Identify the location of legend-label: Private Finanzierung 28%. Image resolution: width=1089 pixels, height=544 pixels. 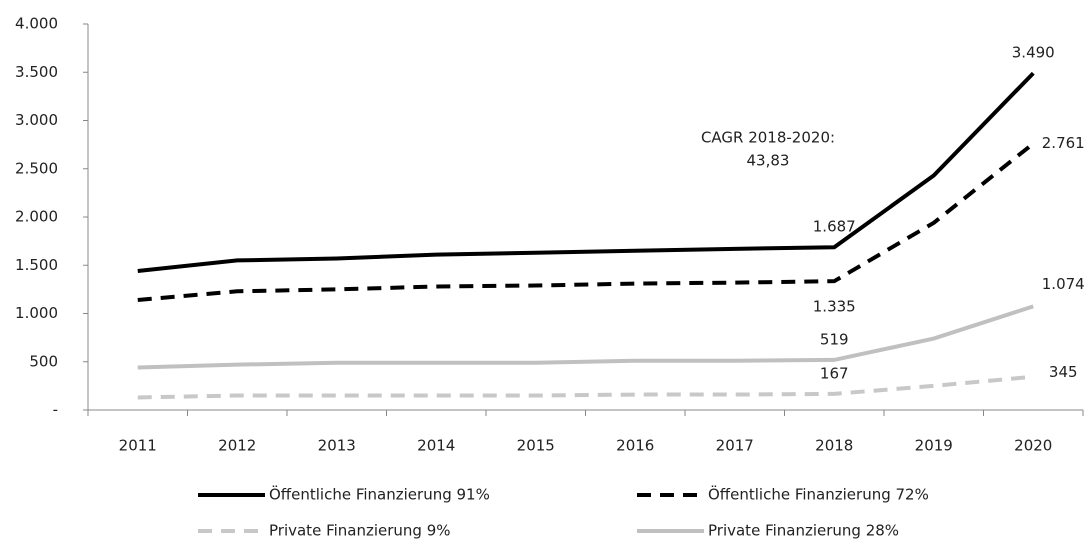
(803, 531).